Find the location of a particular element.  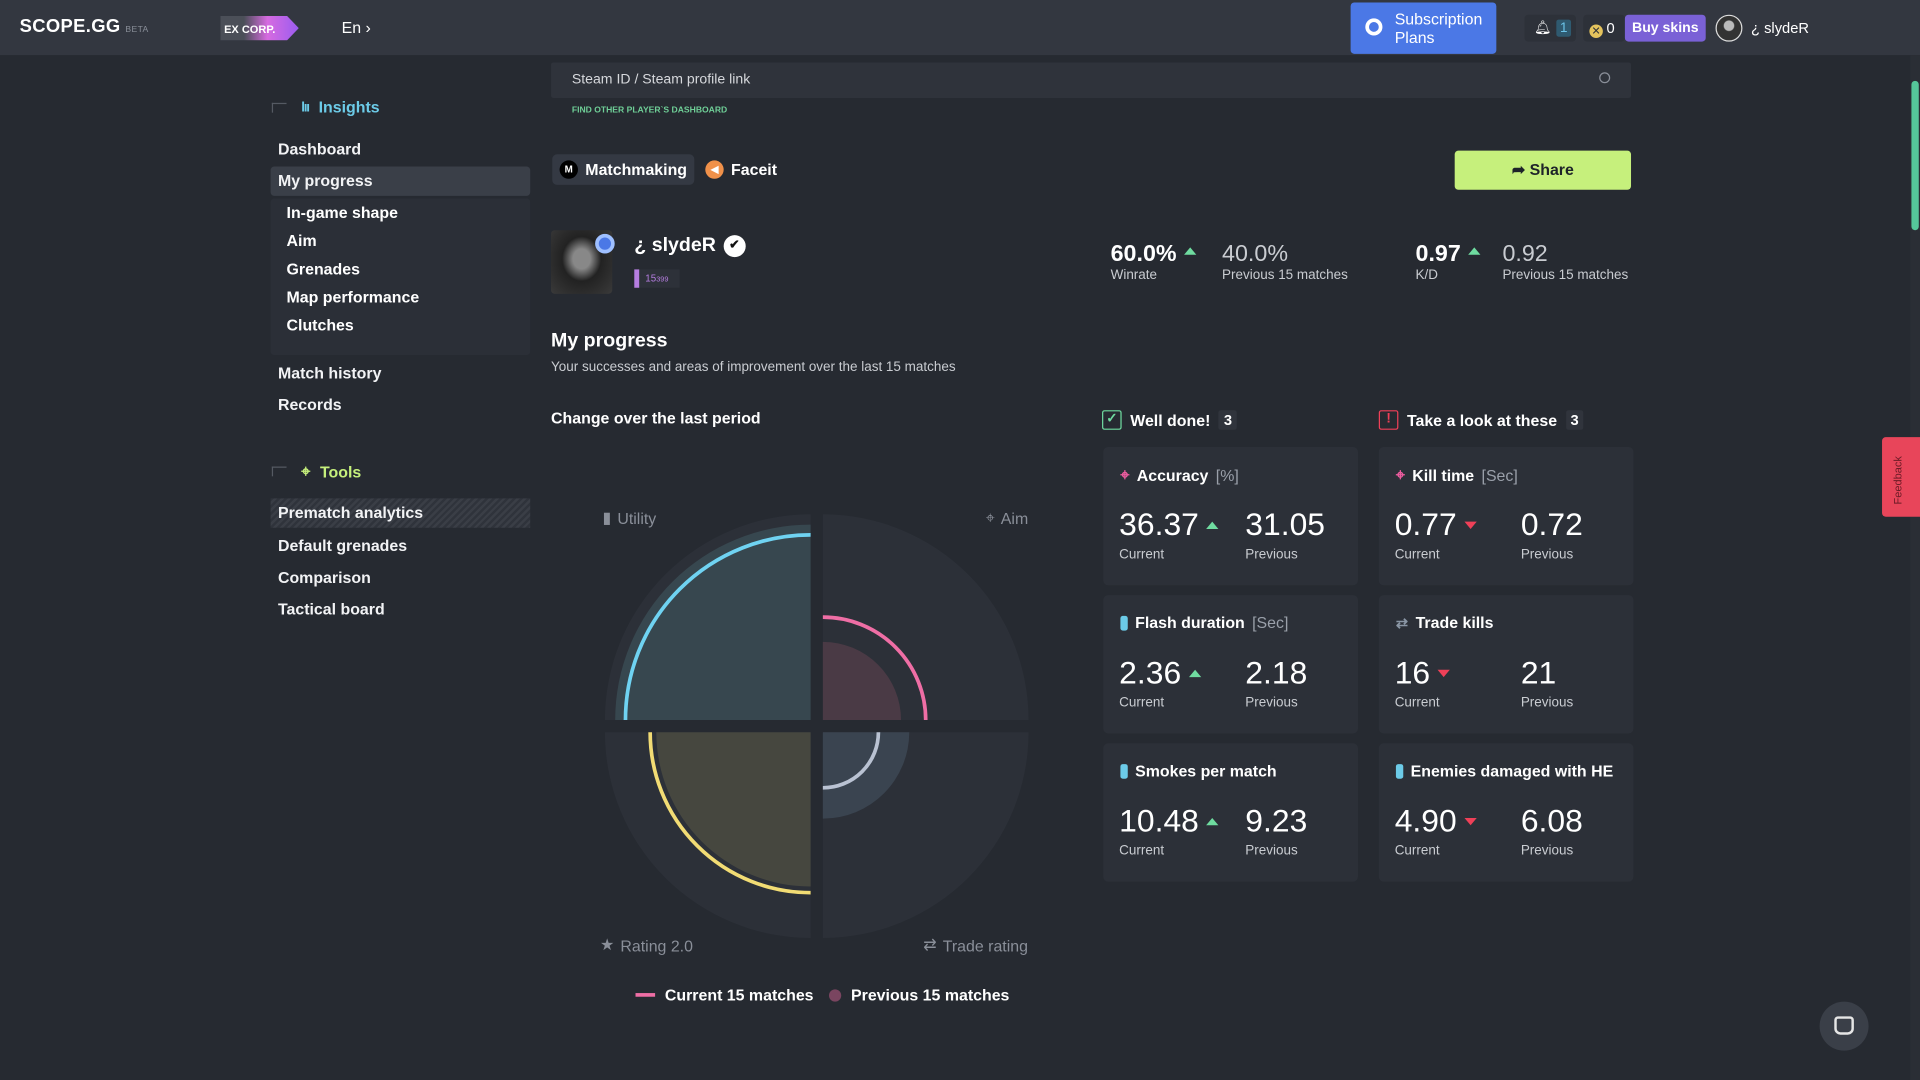

page-title: My progress is located at coordinates (609, 341).